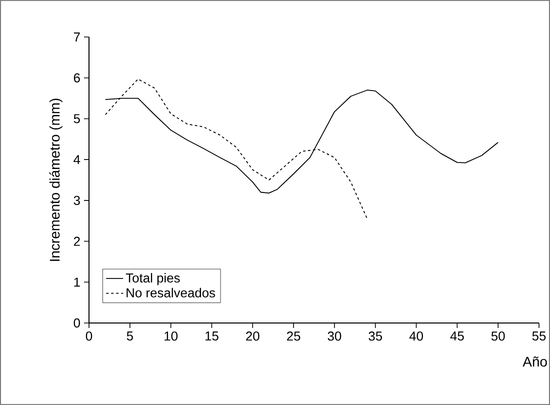 This screenshot has width=550, height=405. Describe the element at coordinates (77, 201) in the screenshot. I see `y-tick-label: 3` at that location.